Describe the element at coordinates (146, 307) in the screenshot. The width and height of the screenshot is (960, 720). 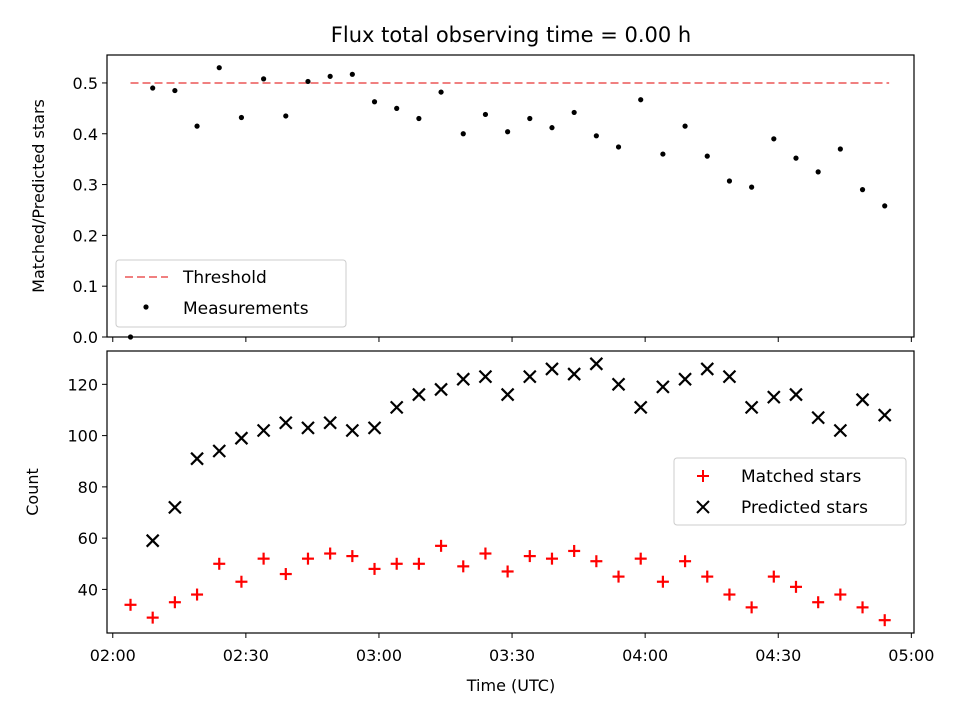
I see `measurements-legend-swatch` at that location.